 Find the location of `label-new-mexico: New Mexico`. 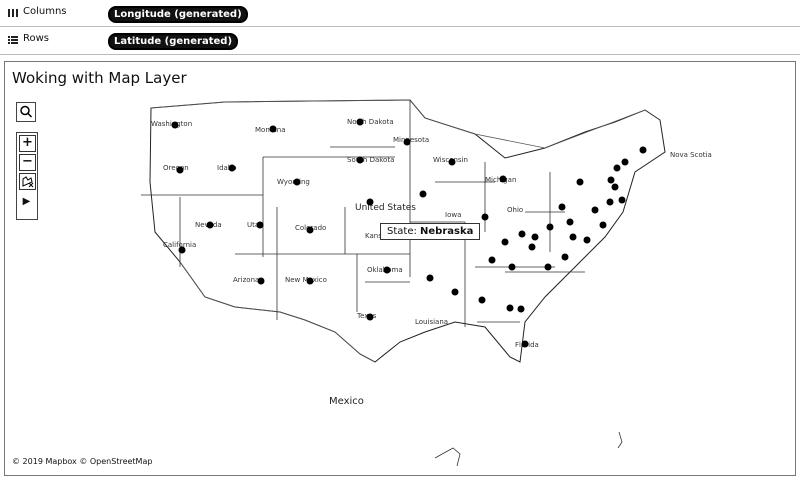

label-new-mexico: New Mexico is located at coordinates (306, 280).